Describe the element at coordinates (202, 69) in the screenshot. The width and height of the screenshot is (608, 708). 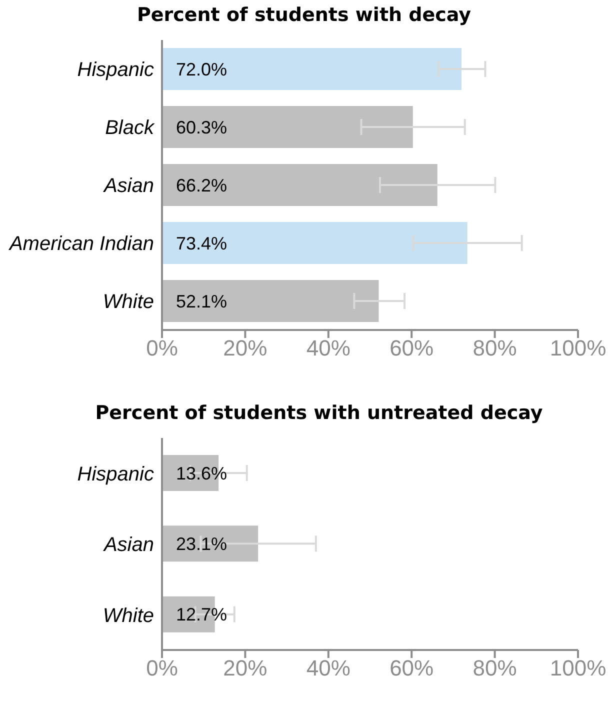
I see `data-label: 72.0%` at that location.